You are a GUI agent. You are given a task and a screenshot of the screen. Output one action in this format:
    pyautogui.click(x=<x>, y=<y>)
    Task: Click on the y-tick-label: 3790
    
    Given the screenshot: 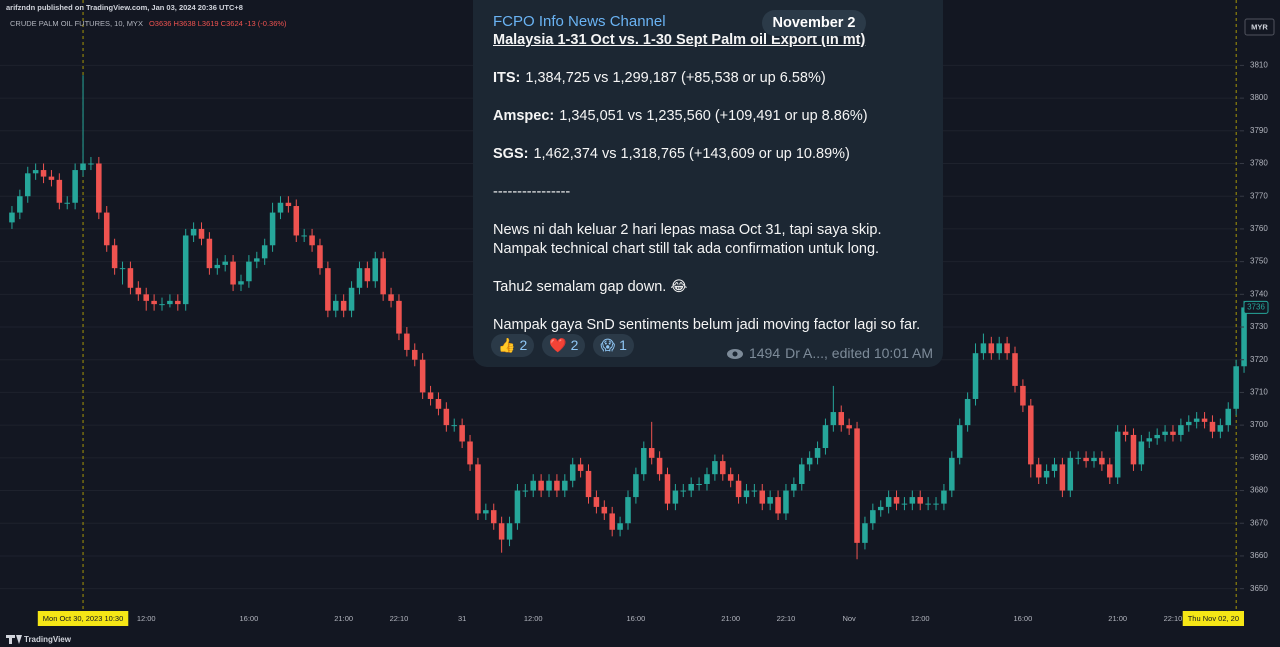 What is the action you would take?
    pyautogui.click(x=1259, y=130)
    